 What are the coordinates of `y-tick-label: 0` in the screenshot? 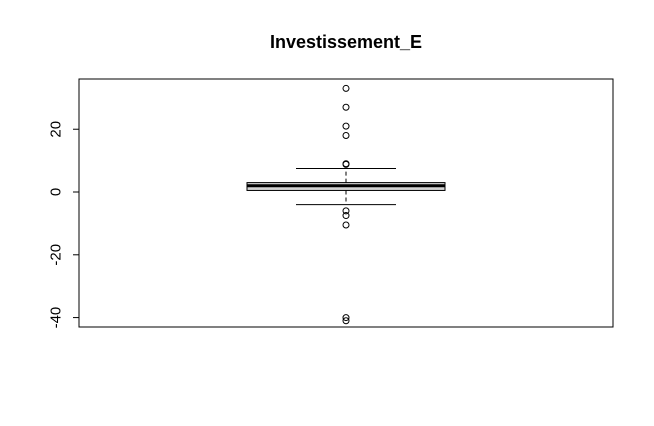 It's located at (56, 192).